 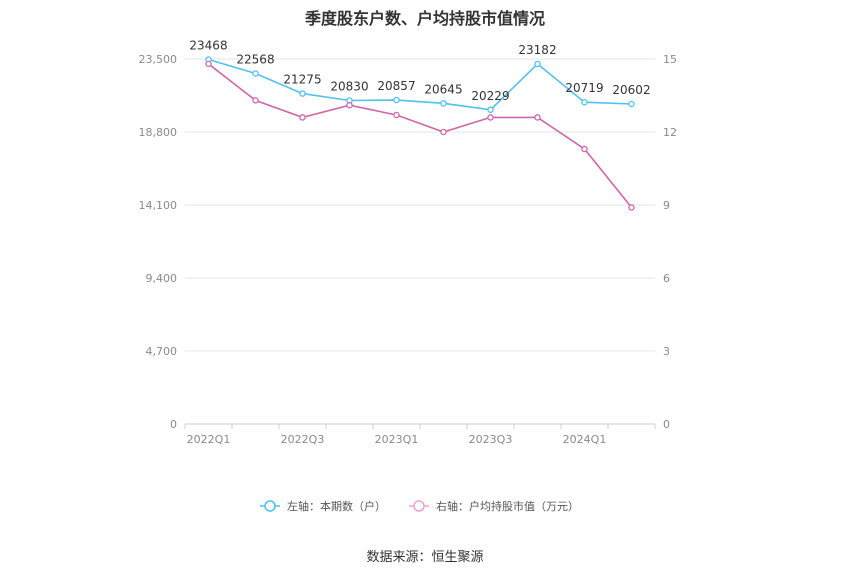 I want to click on right-axis-tick-label: 15, so click(x=670, y=59).